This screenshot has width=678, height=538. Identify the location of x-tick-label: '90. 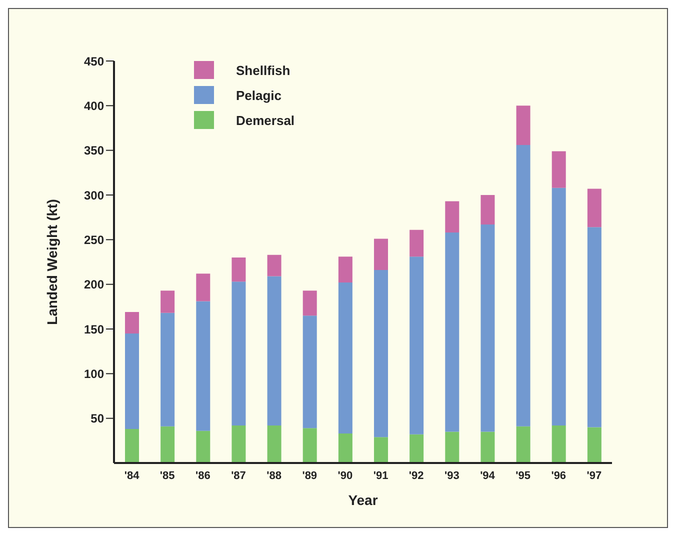
(345, 476).